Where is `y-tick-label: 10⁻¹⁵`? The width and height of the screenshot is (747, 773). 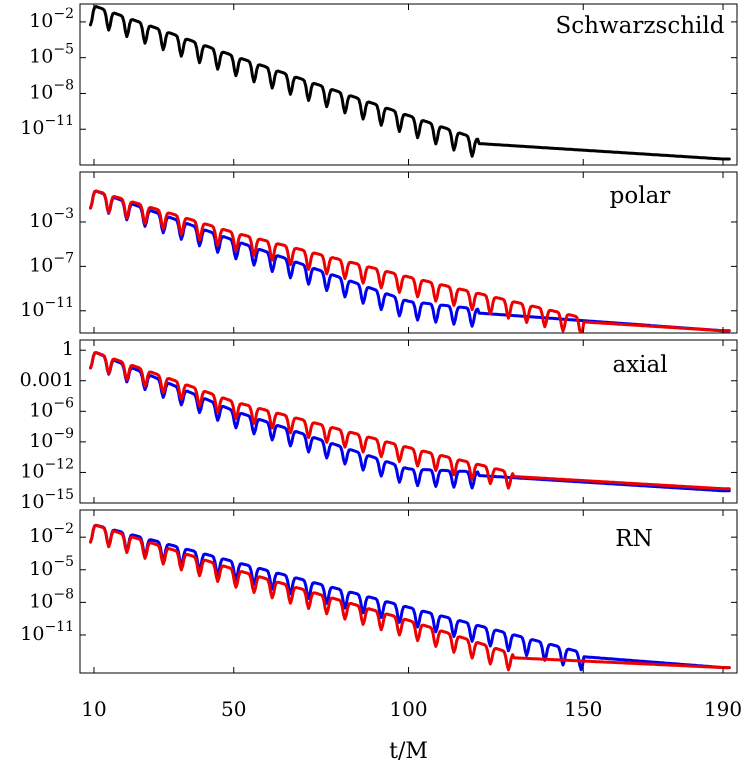
y-tick-label: 10⁻¹⁵ is located at coordinates (47, 500).